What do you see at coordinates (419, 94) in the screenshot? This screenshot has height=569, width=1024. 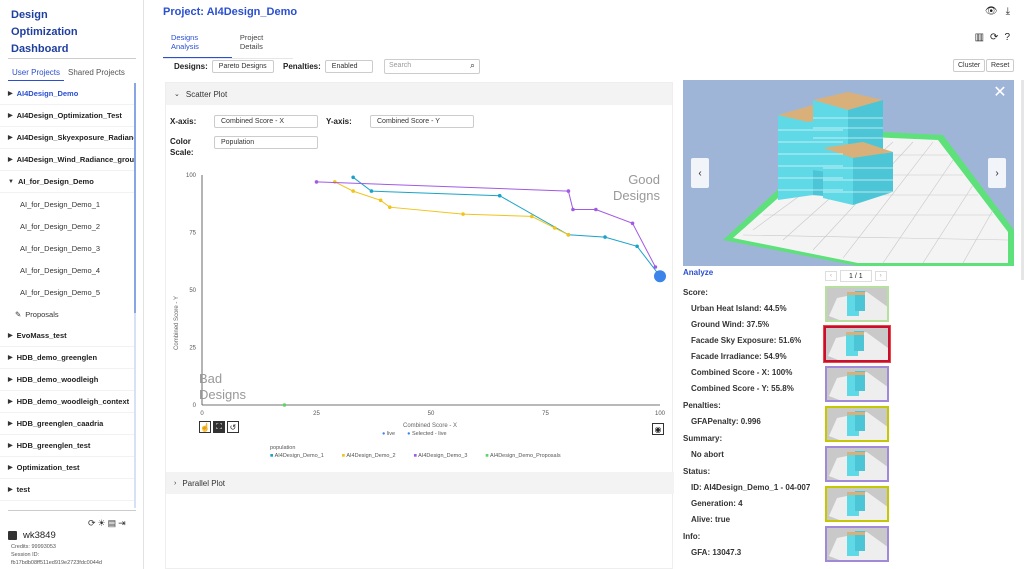 I see `scatter-header: ⌄ Scatter Plot` at bounding box center [419, 94].